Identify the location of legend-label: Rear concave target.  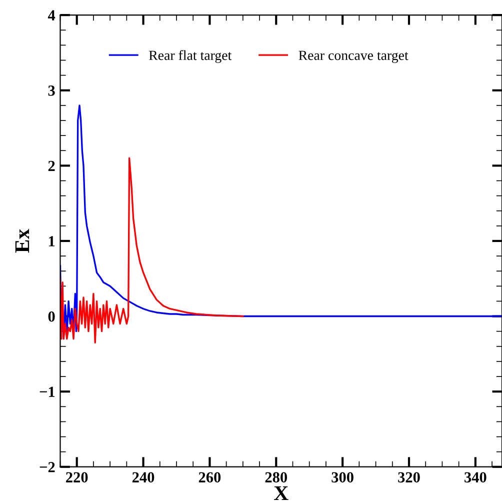
(353, 56).